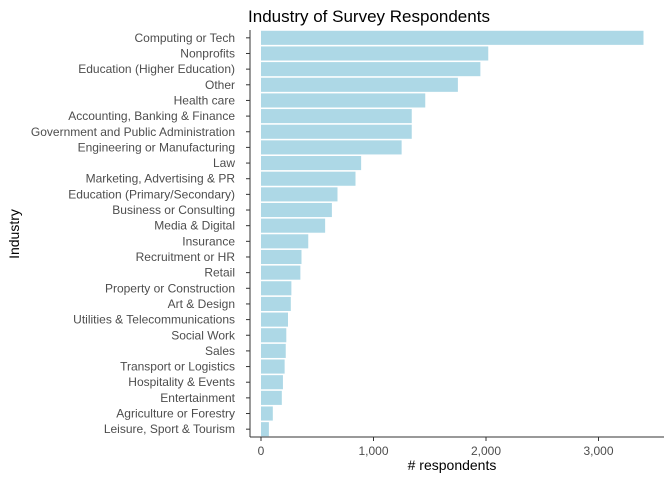 The height and width of the screenshot is (480, 672). What do you see at coordinates (205, 100) in the screenshot?
I see `category-label: Health care` at bounding box center [205, 100].